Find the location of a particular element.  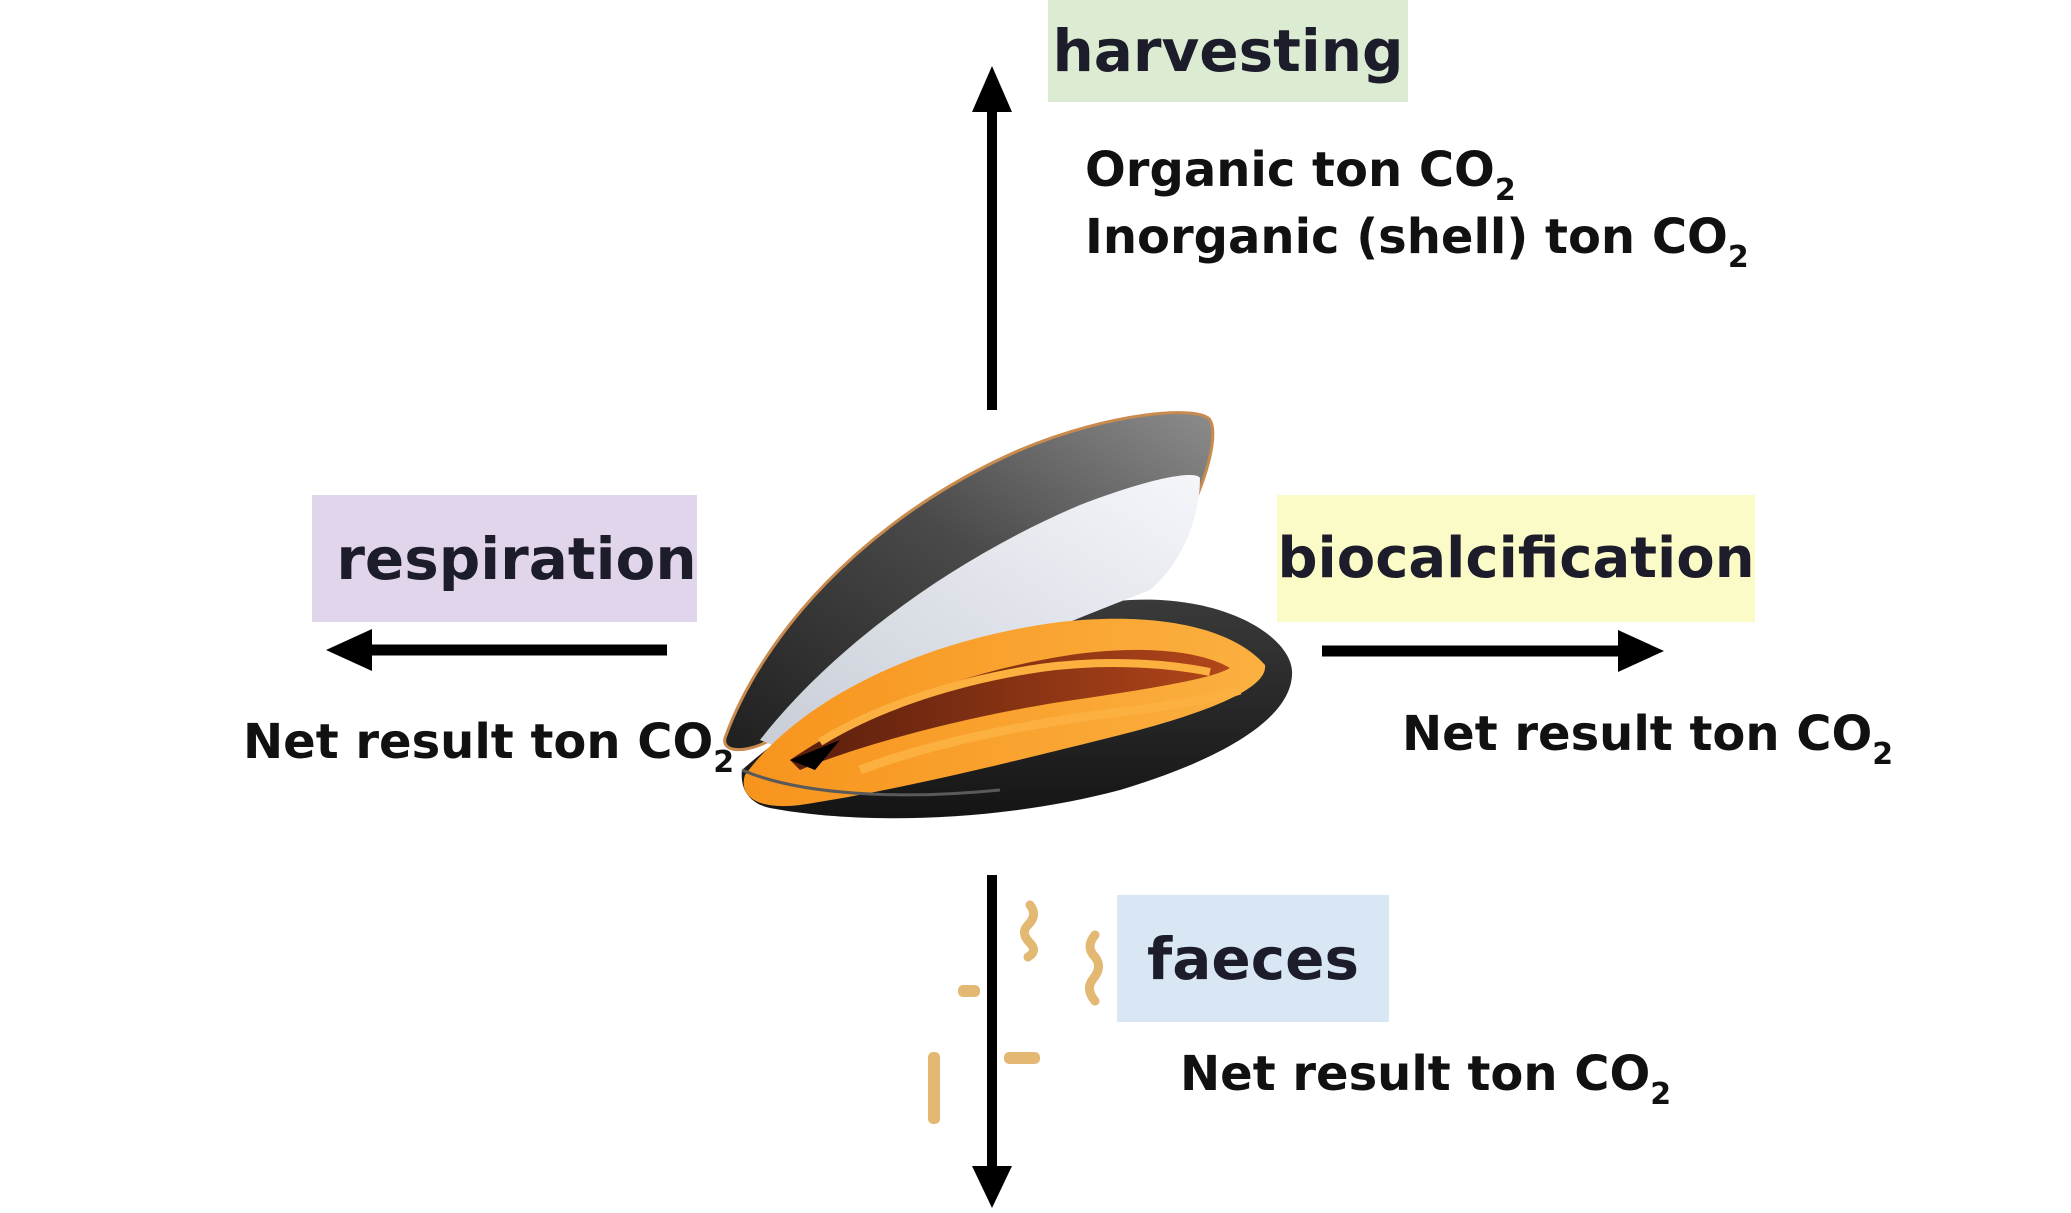

respiration-net-text: Net result ton CO2 is located at coordinates (488, 748).